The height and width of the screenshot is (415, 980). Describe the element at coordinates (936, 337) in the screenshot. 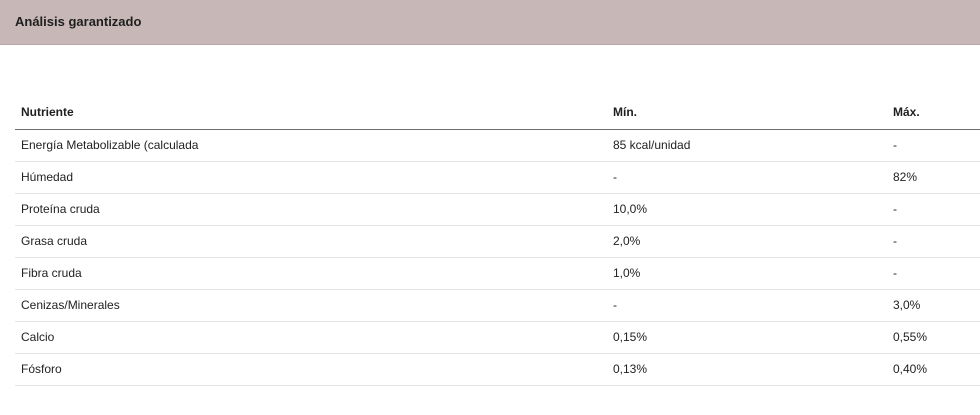

I see `cell-max: 0,55%` at that location.